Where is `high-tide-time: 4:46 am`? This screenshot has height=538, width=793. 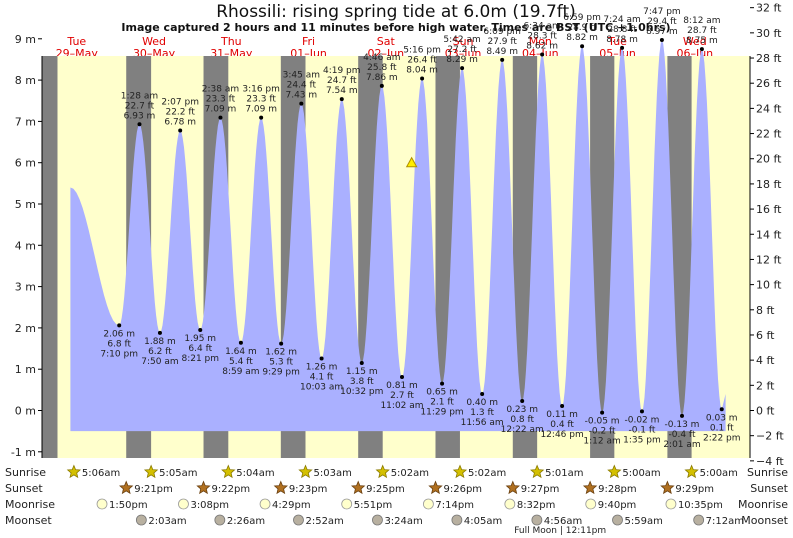
high-tide-time: 4:46 am is located at coordinates (381, 58).